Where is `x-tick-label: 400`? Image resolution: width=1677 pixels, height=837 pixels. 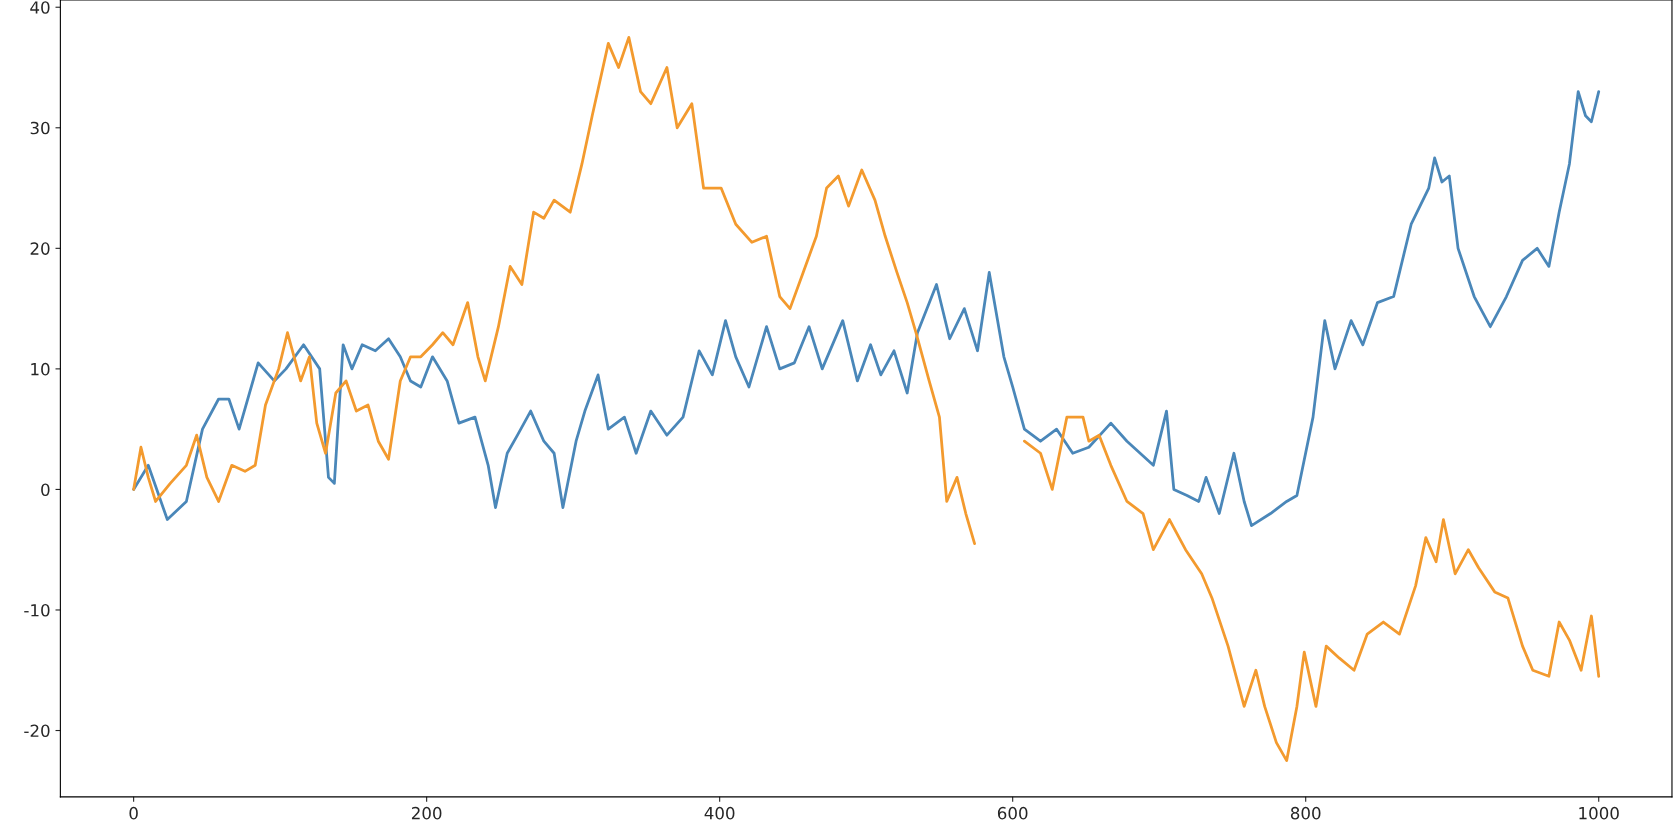
x-tick-label: 400 is located at coordinates (719, 813).